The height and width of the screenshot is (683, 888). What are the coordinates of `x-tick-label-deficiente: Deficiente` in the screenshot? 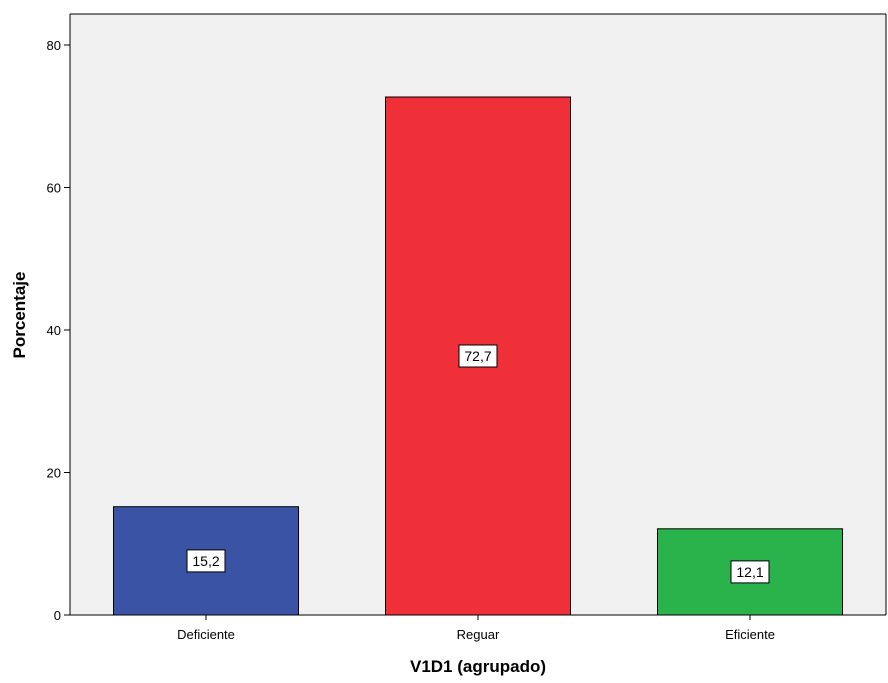 It's located at (206, 634).